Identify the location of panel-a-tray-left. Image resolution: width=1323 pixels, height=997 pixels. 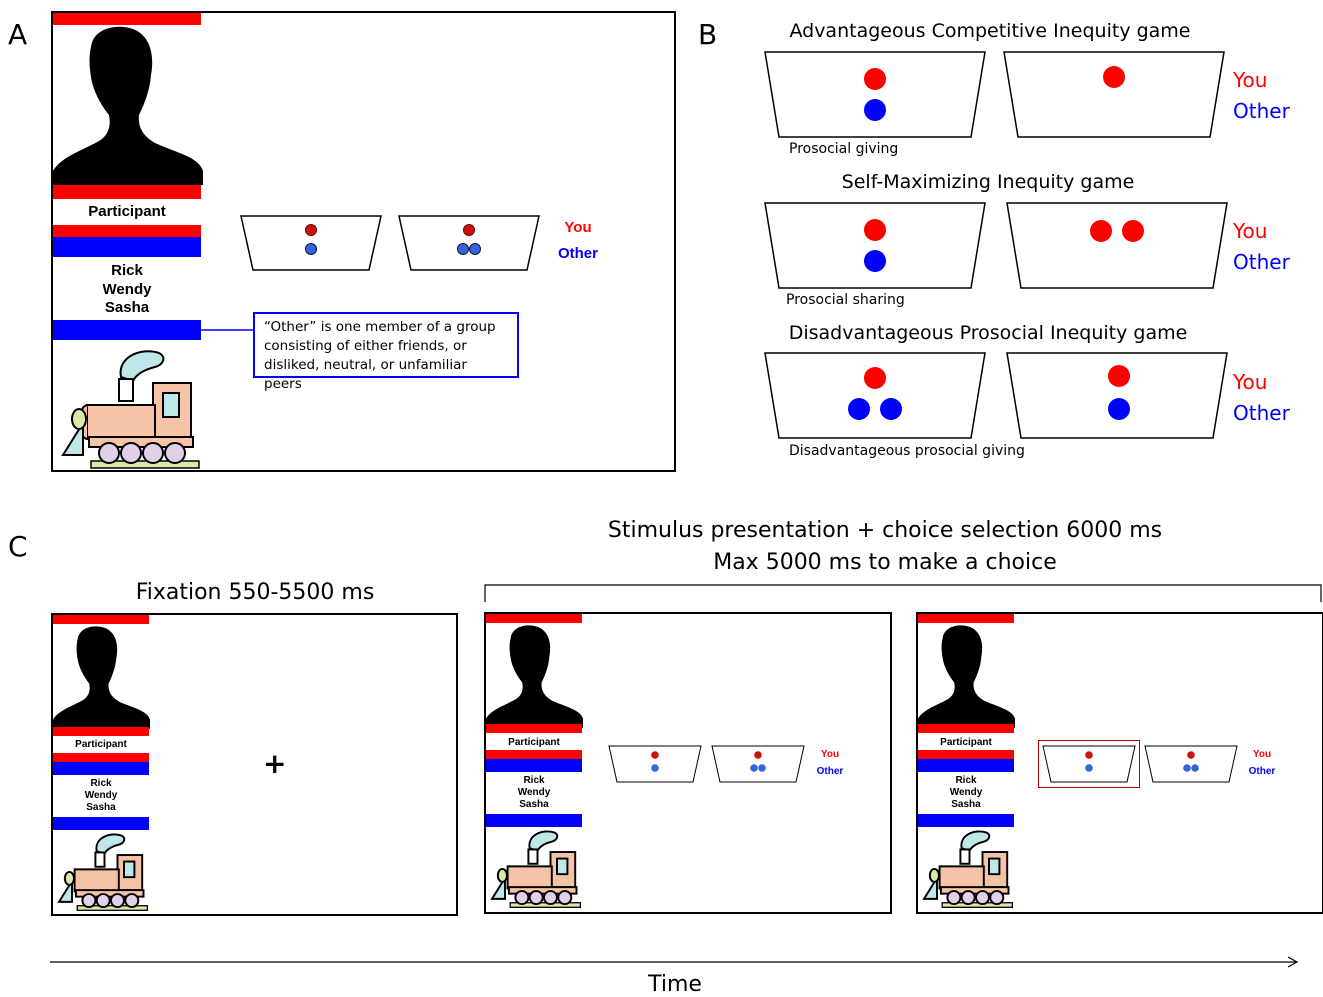
(311, 243).